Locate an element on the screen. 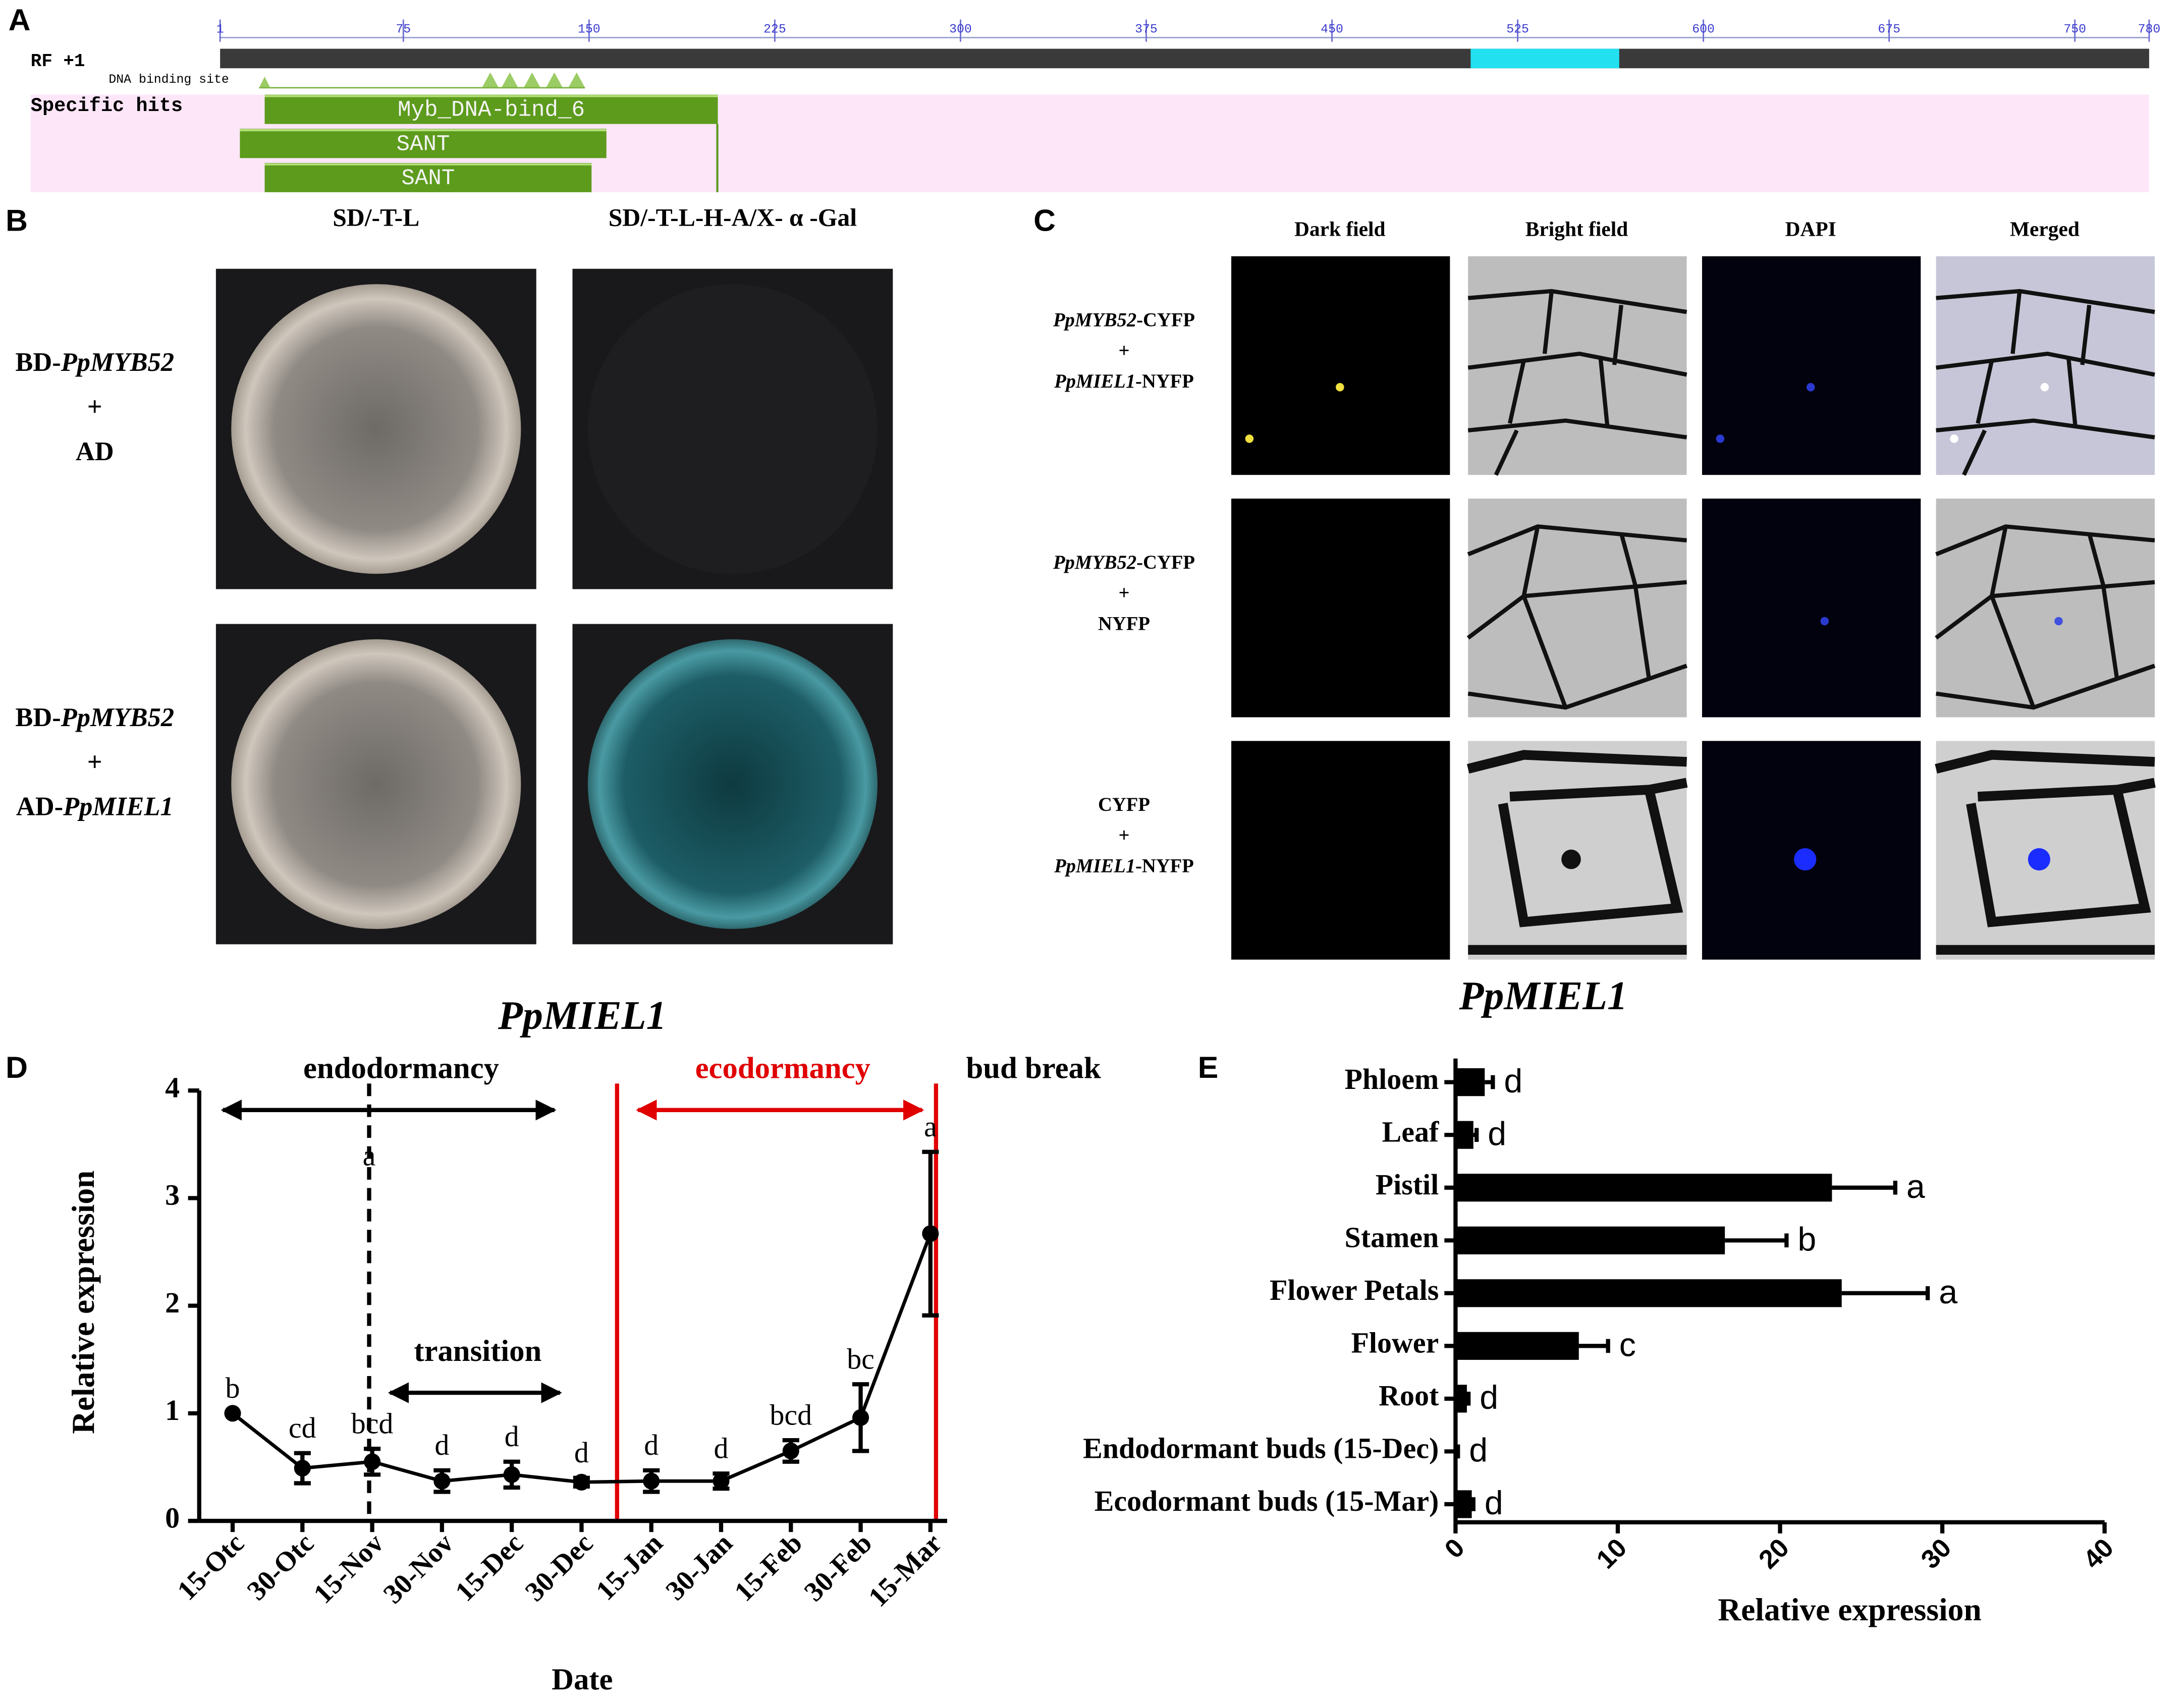  y-tick-label: Flower Petals is located at coordinates (1354, 1290).